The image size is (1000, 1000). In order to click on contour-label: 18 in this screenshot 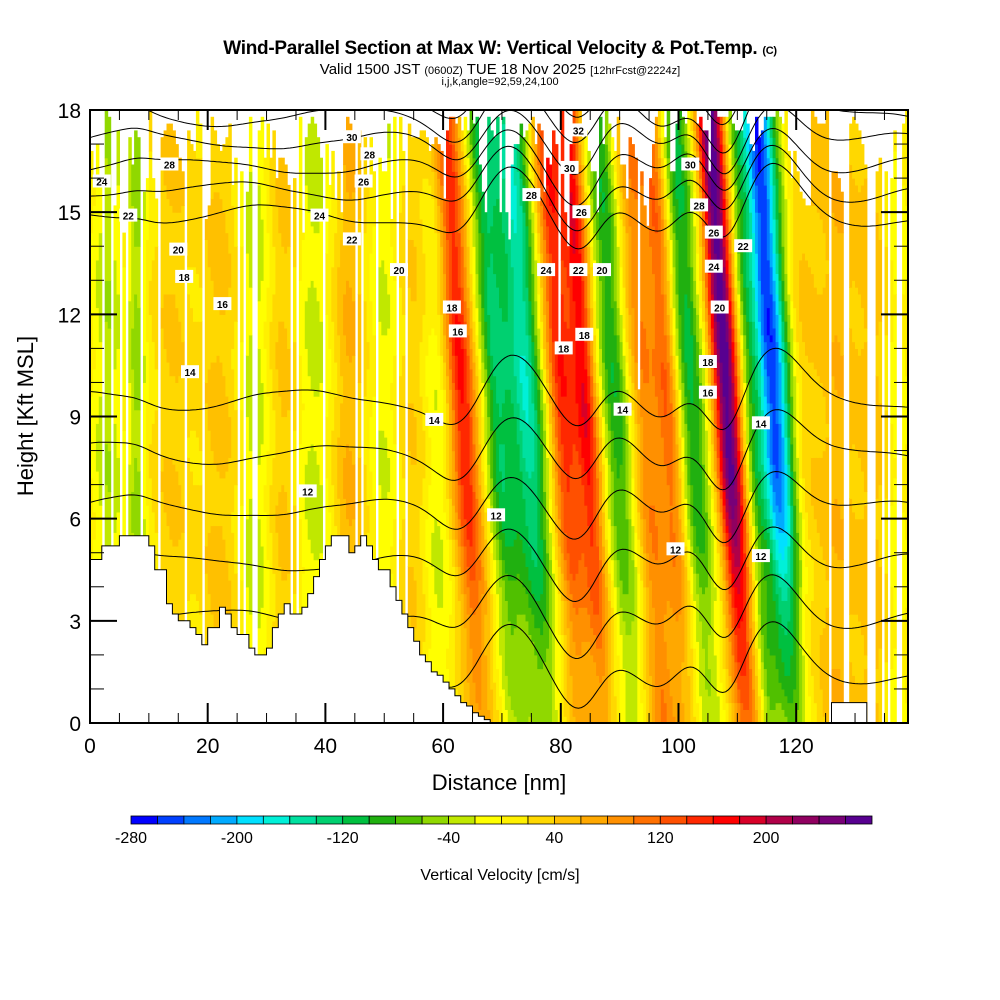, I will do `click(184, 276)`.